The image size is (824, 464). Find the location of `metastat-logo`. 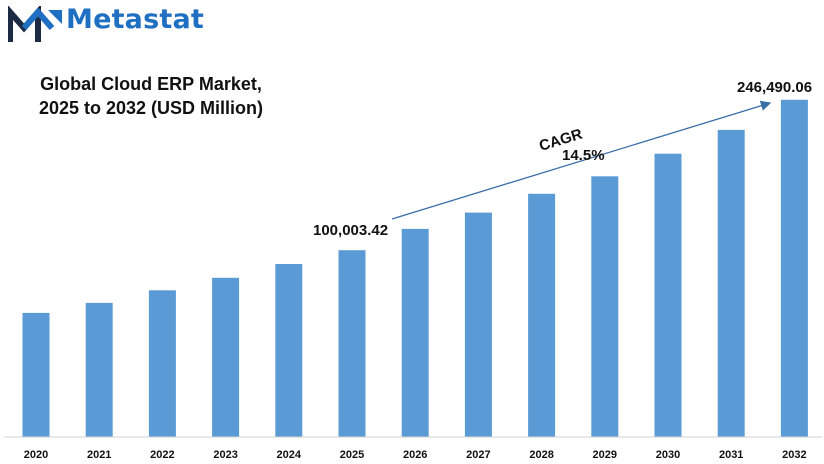

metastat-logo is located at coordinates (35, 24).